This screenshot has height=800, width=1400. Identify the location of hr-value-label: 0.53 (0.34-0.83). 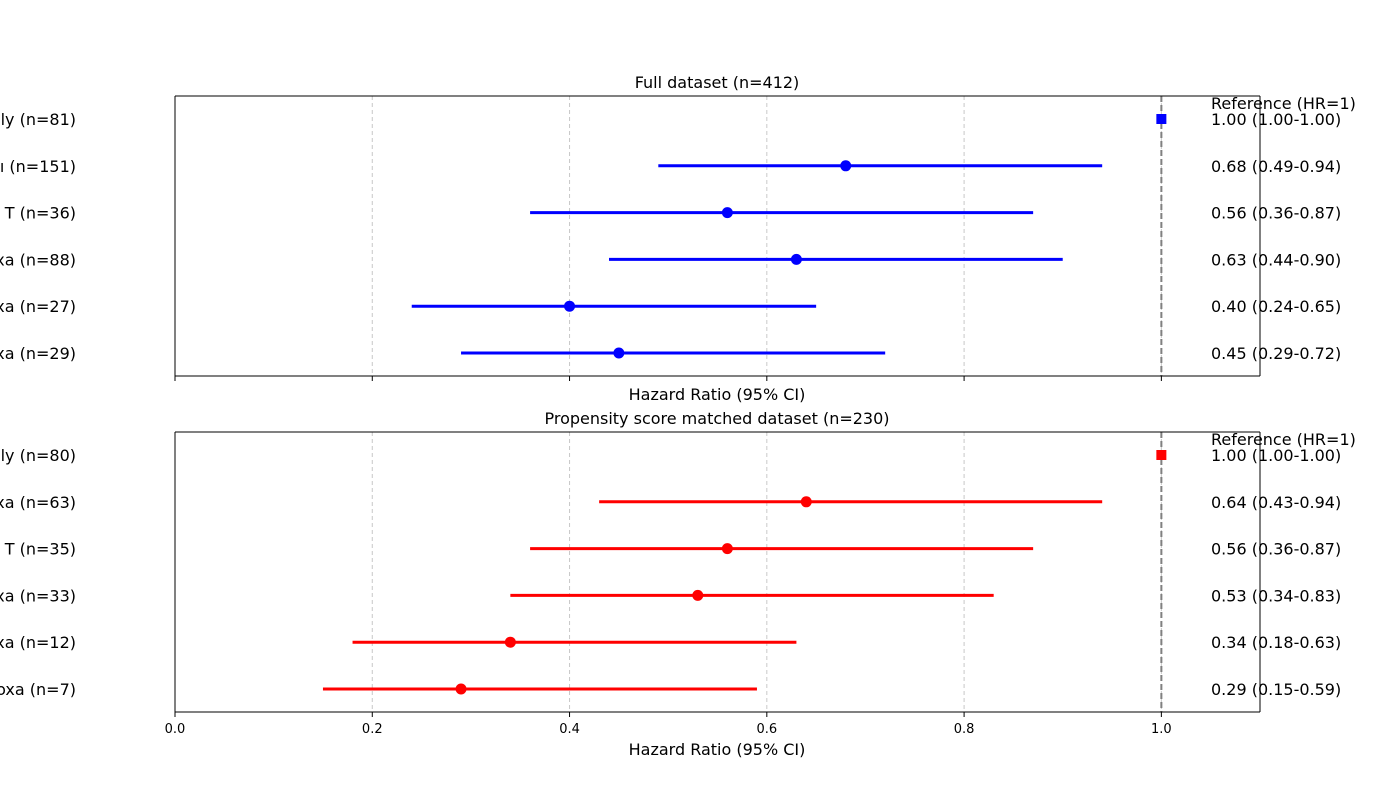
(1276, 595).